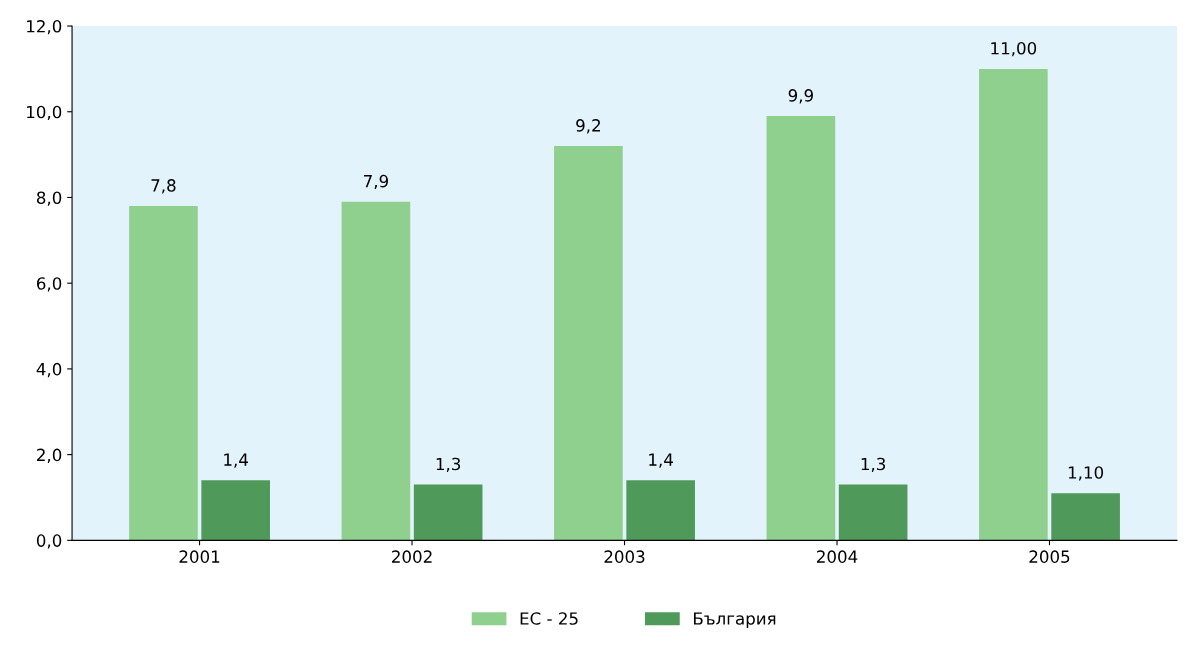  Describe the element at coordinates (49, 370) in the screenshot. I see `y-tick-label: 4,0` at that location.